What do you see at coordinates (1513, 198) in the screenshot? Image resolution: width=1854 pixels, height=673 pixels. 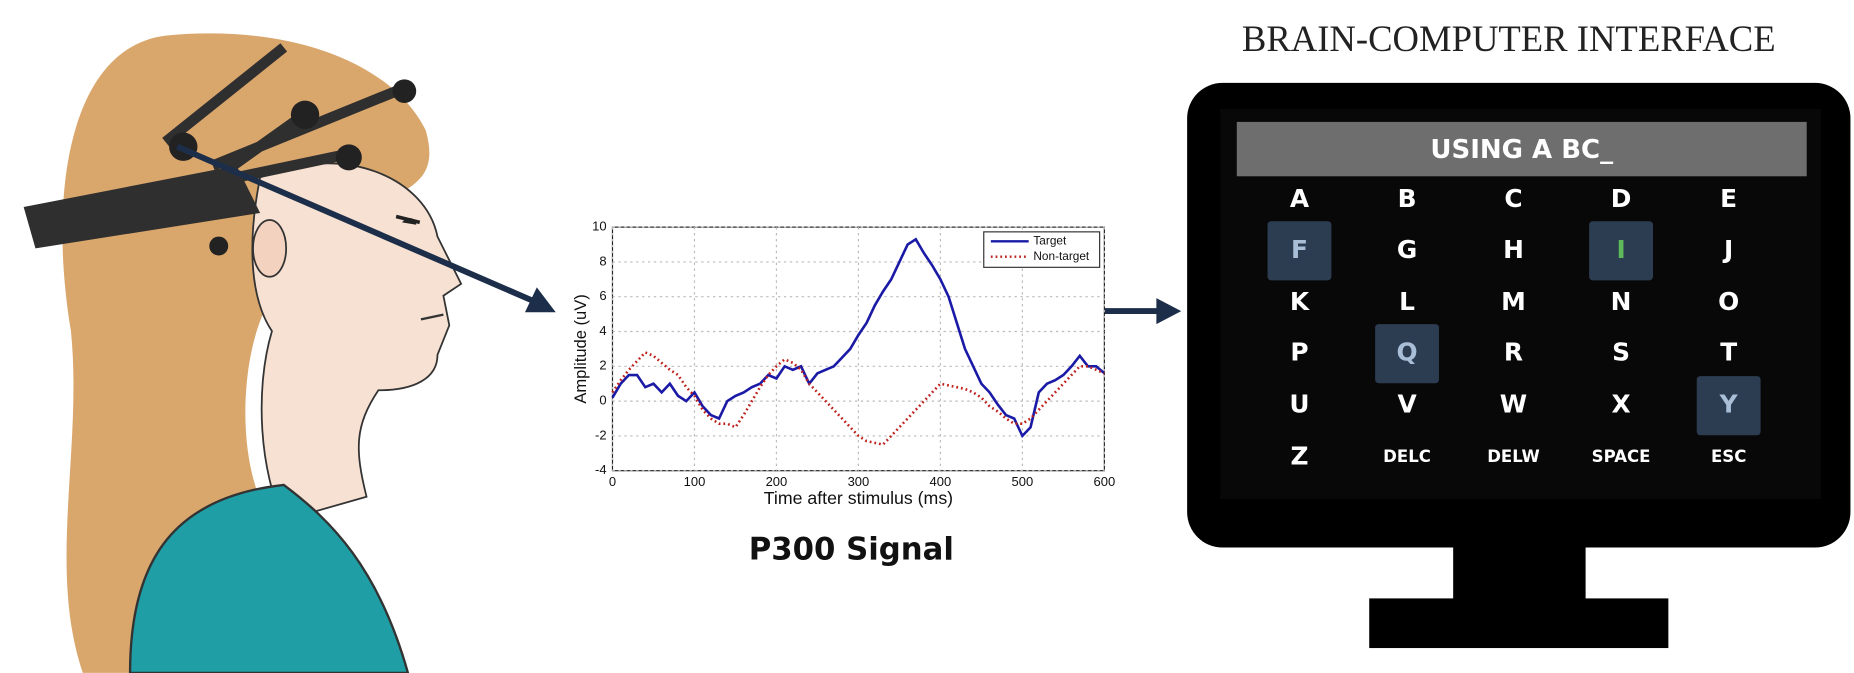 I see `key-label: C` at bounding box center [1513, 198].